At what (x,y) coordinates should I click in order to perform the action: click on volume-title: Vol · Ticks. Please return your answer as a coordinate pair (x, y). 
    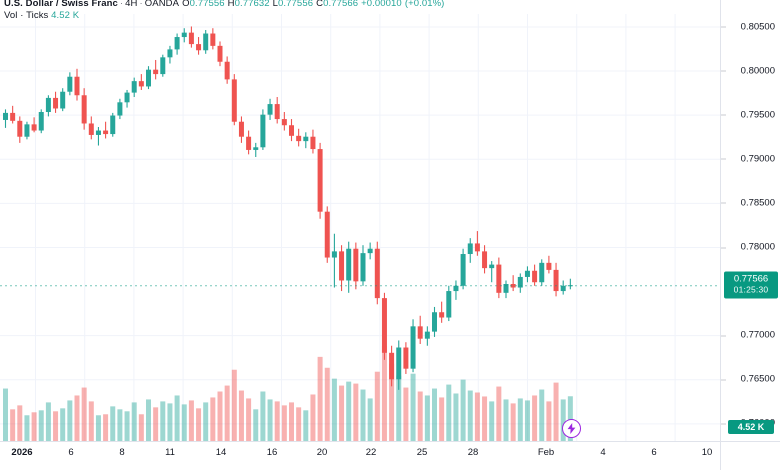
    Looking at the image, I should click on (26, 15).